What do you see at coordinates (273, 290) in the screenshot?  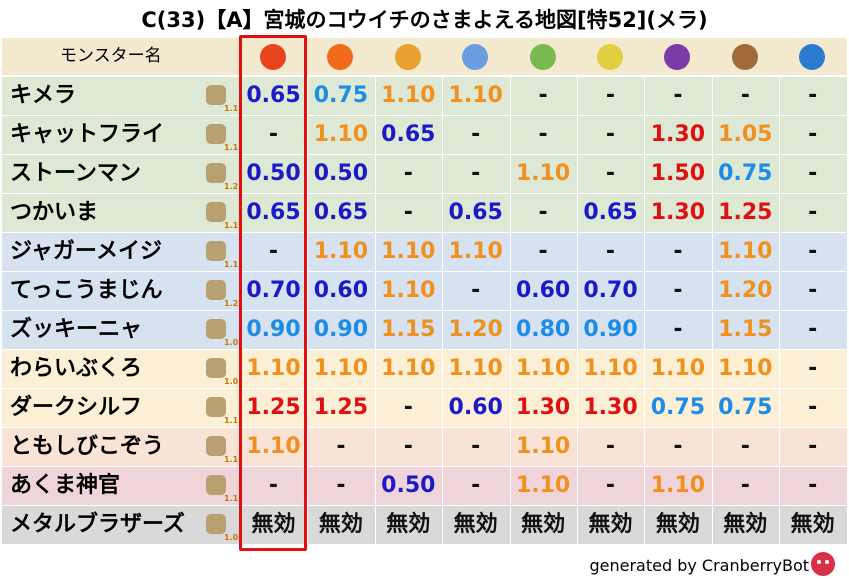 I see `resistance-cell: 0.70` at bounding box center [273, 290].